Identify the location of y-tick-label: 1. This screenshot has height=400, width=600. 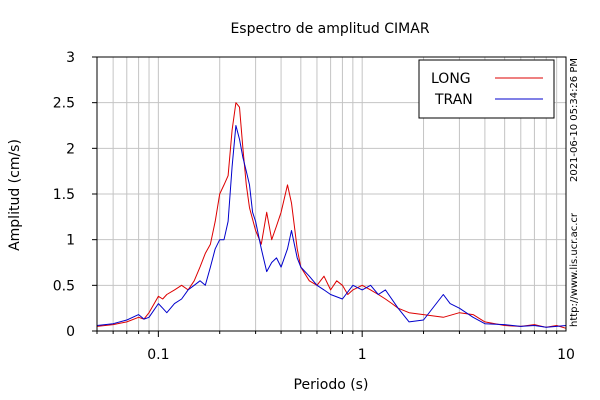
(70, 241).